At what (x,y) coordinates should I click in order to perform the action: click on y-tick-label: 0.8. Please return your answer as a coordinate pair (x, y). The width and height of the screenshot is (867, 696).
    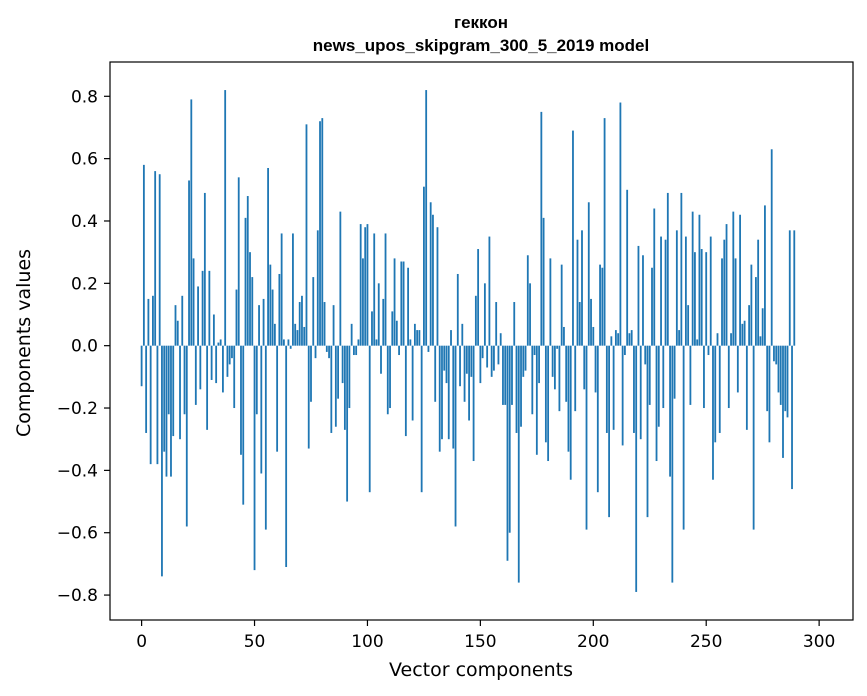
    Looking at the image, I should click on (84, 97).